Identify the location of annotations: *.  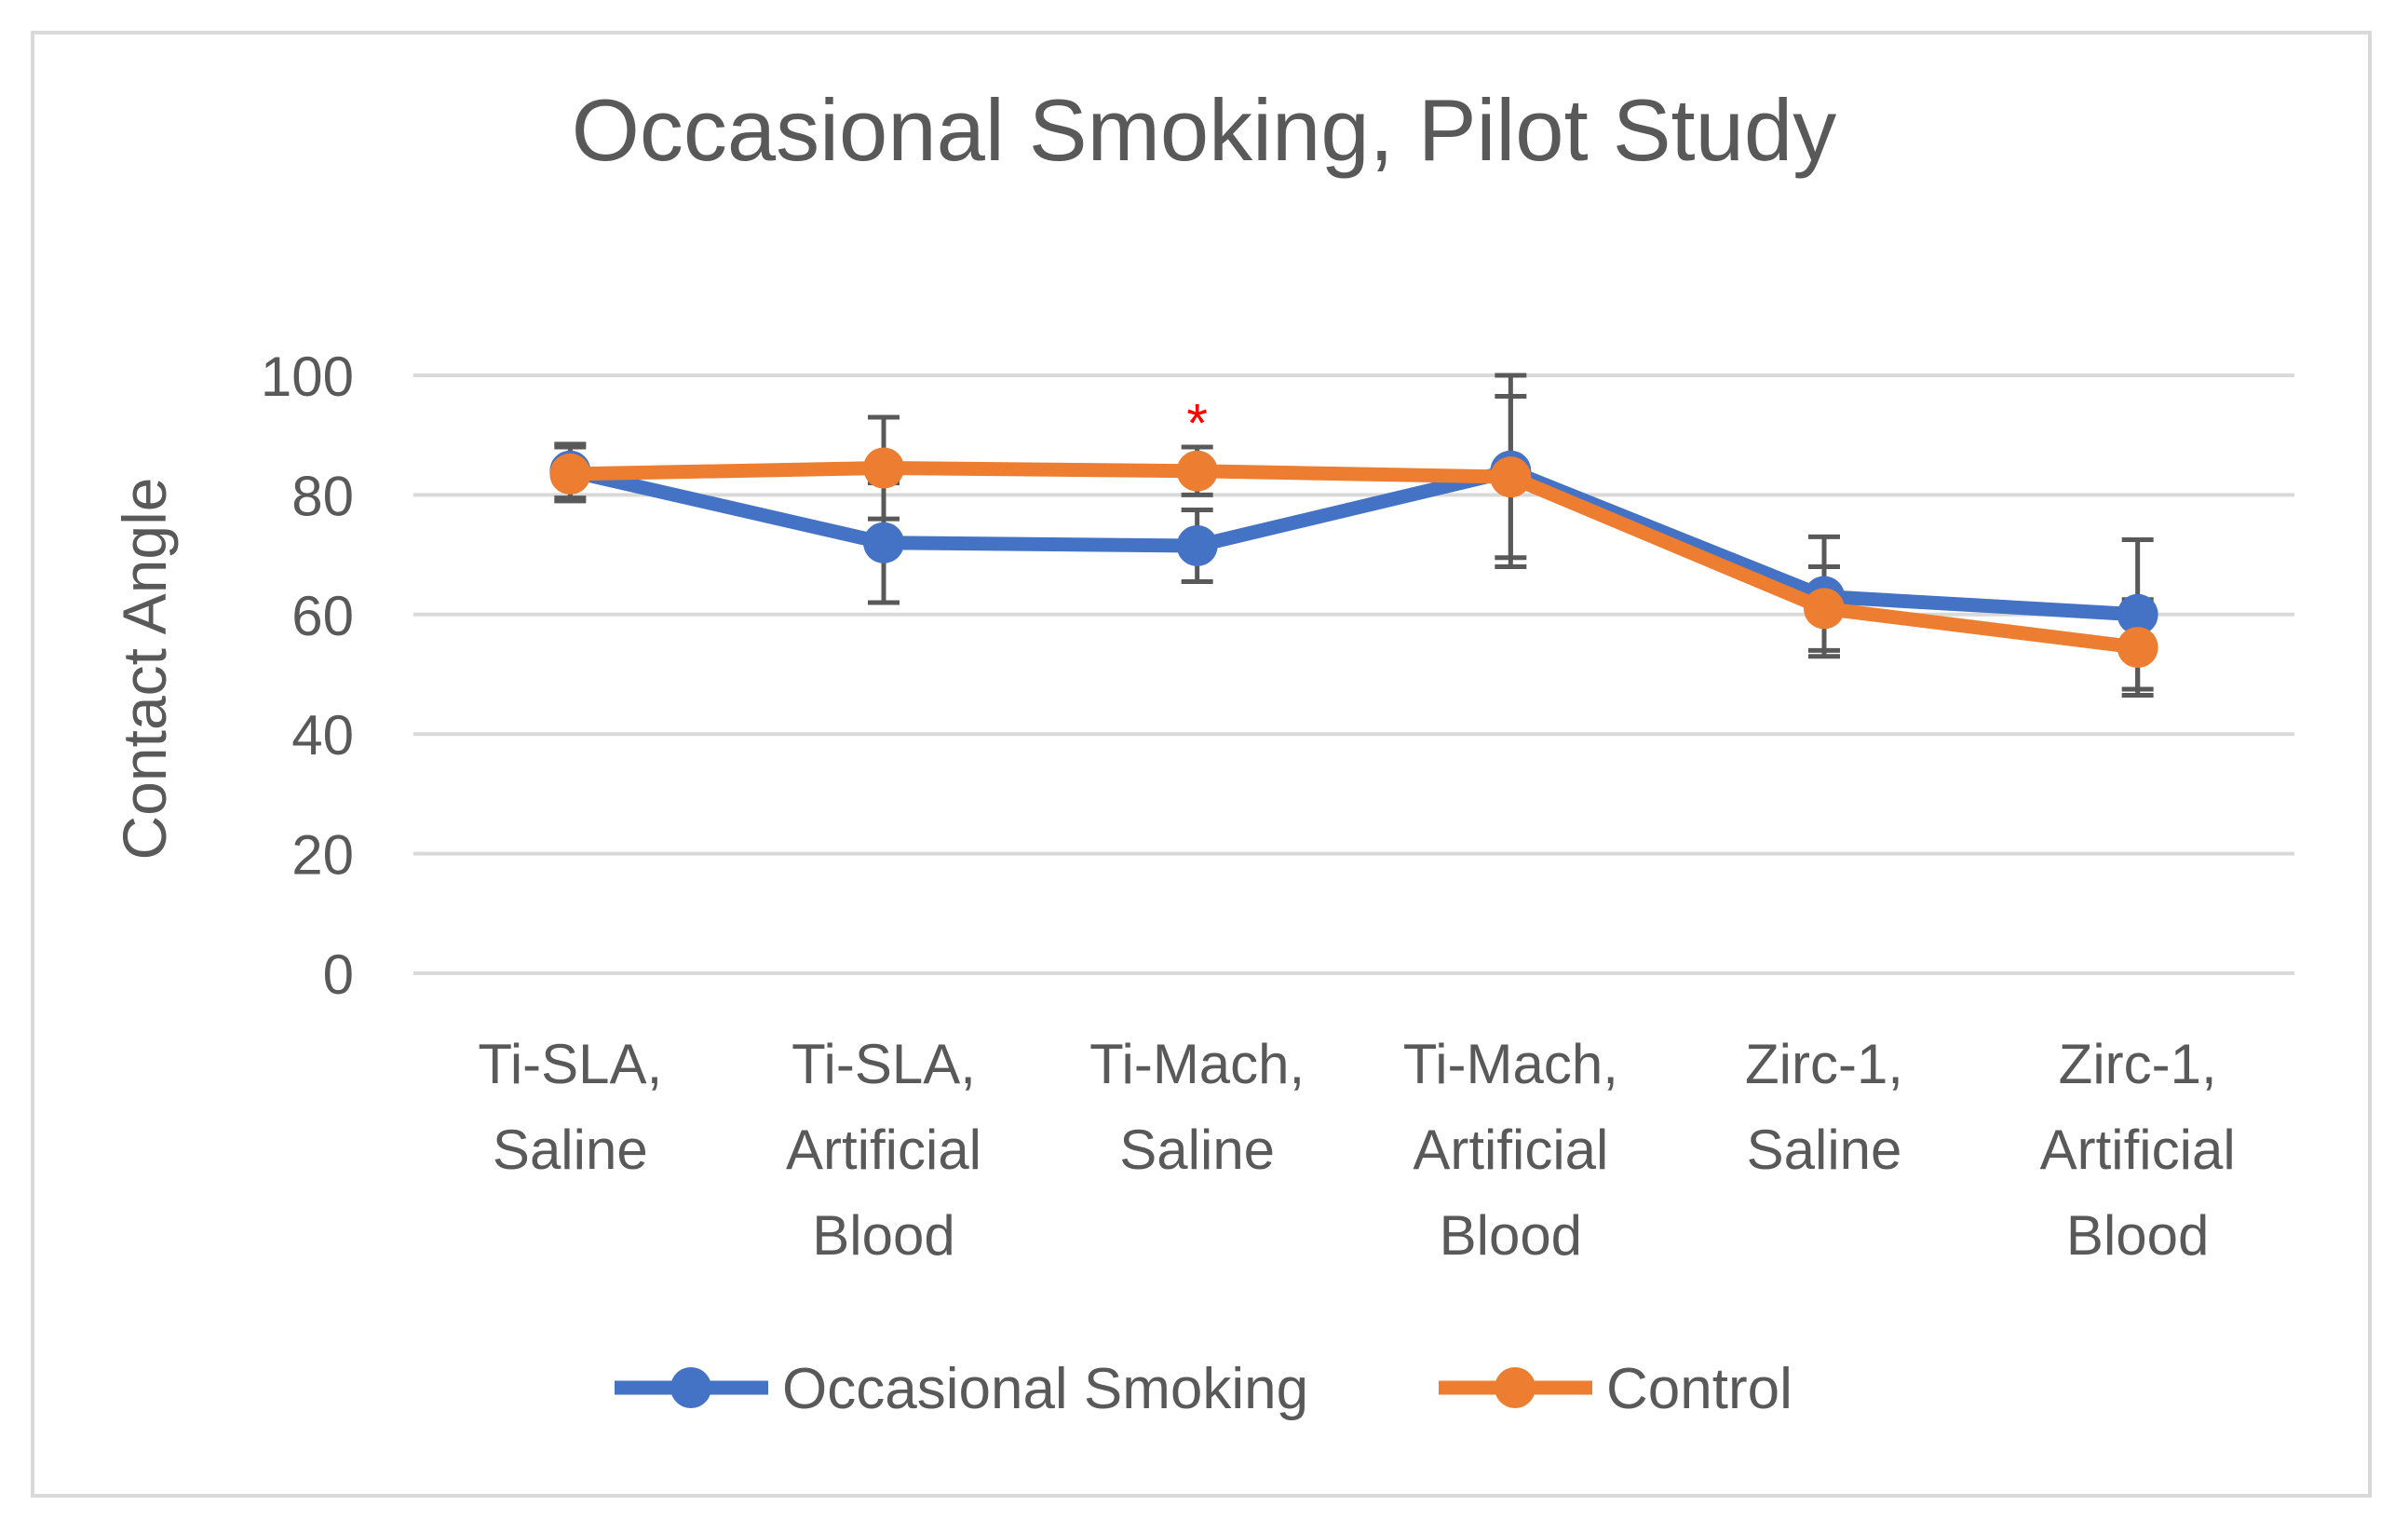
(1197, 424).